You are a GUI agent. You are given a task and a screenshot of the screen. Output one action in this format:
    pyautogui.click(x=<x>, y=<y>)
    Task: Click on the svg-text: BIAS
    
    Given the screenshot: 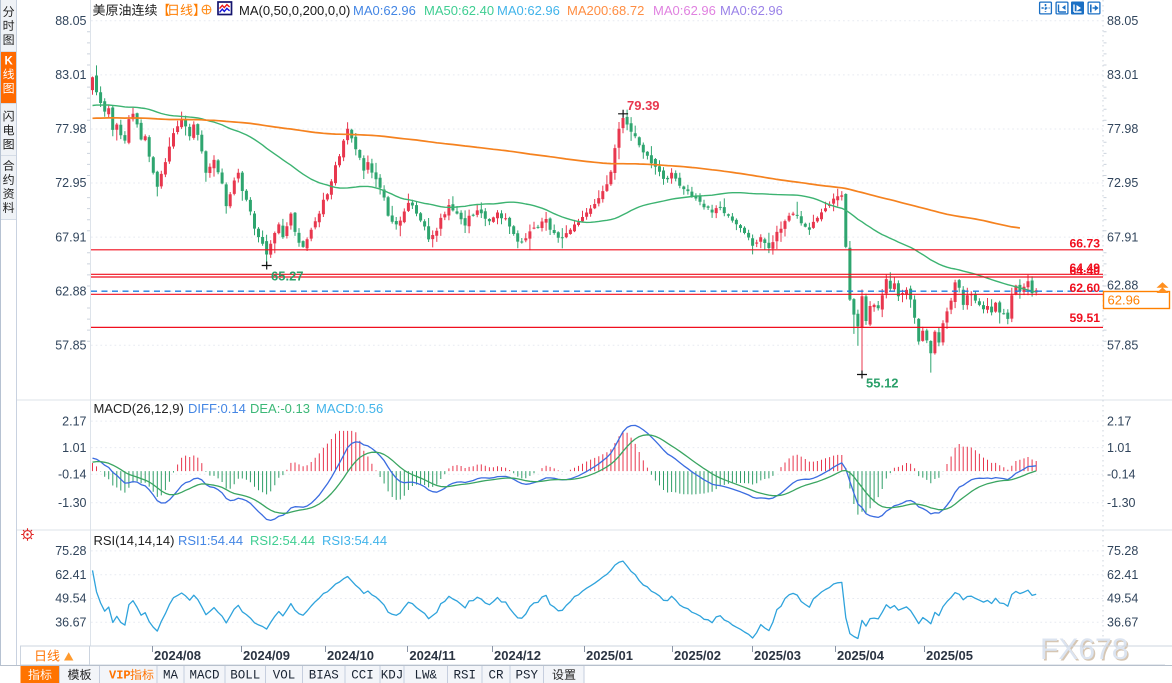 What is the action you would take?
    pyautogui.click(x=324, y=676)
    